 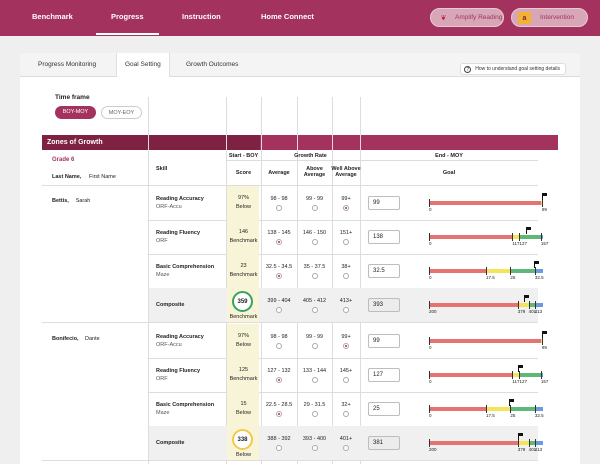 What do you see at coordinates (287, 16) in the screenshot?
I see `nav-home-connect: Home Connect` at bounding box center [287, 16].